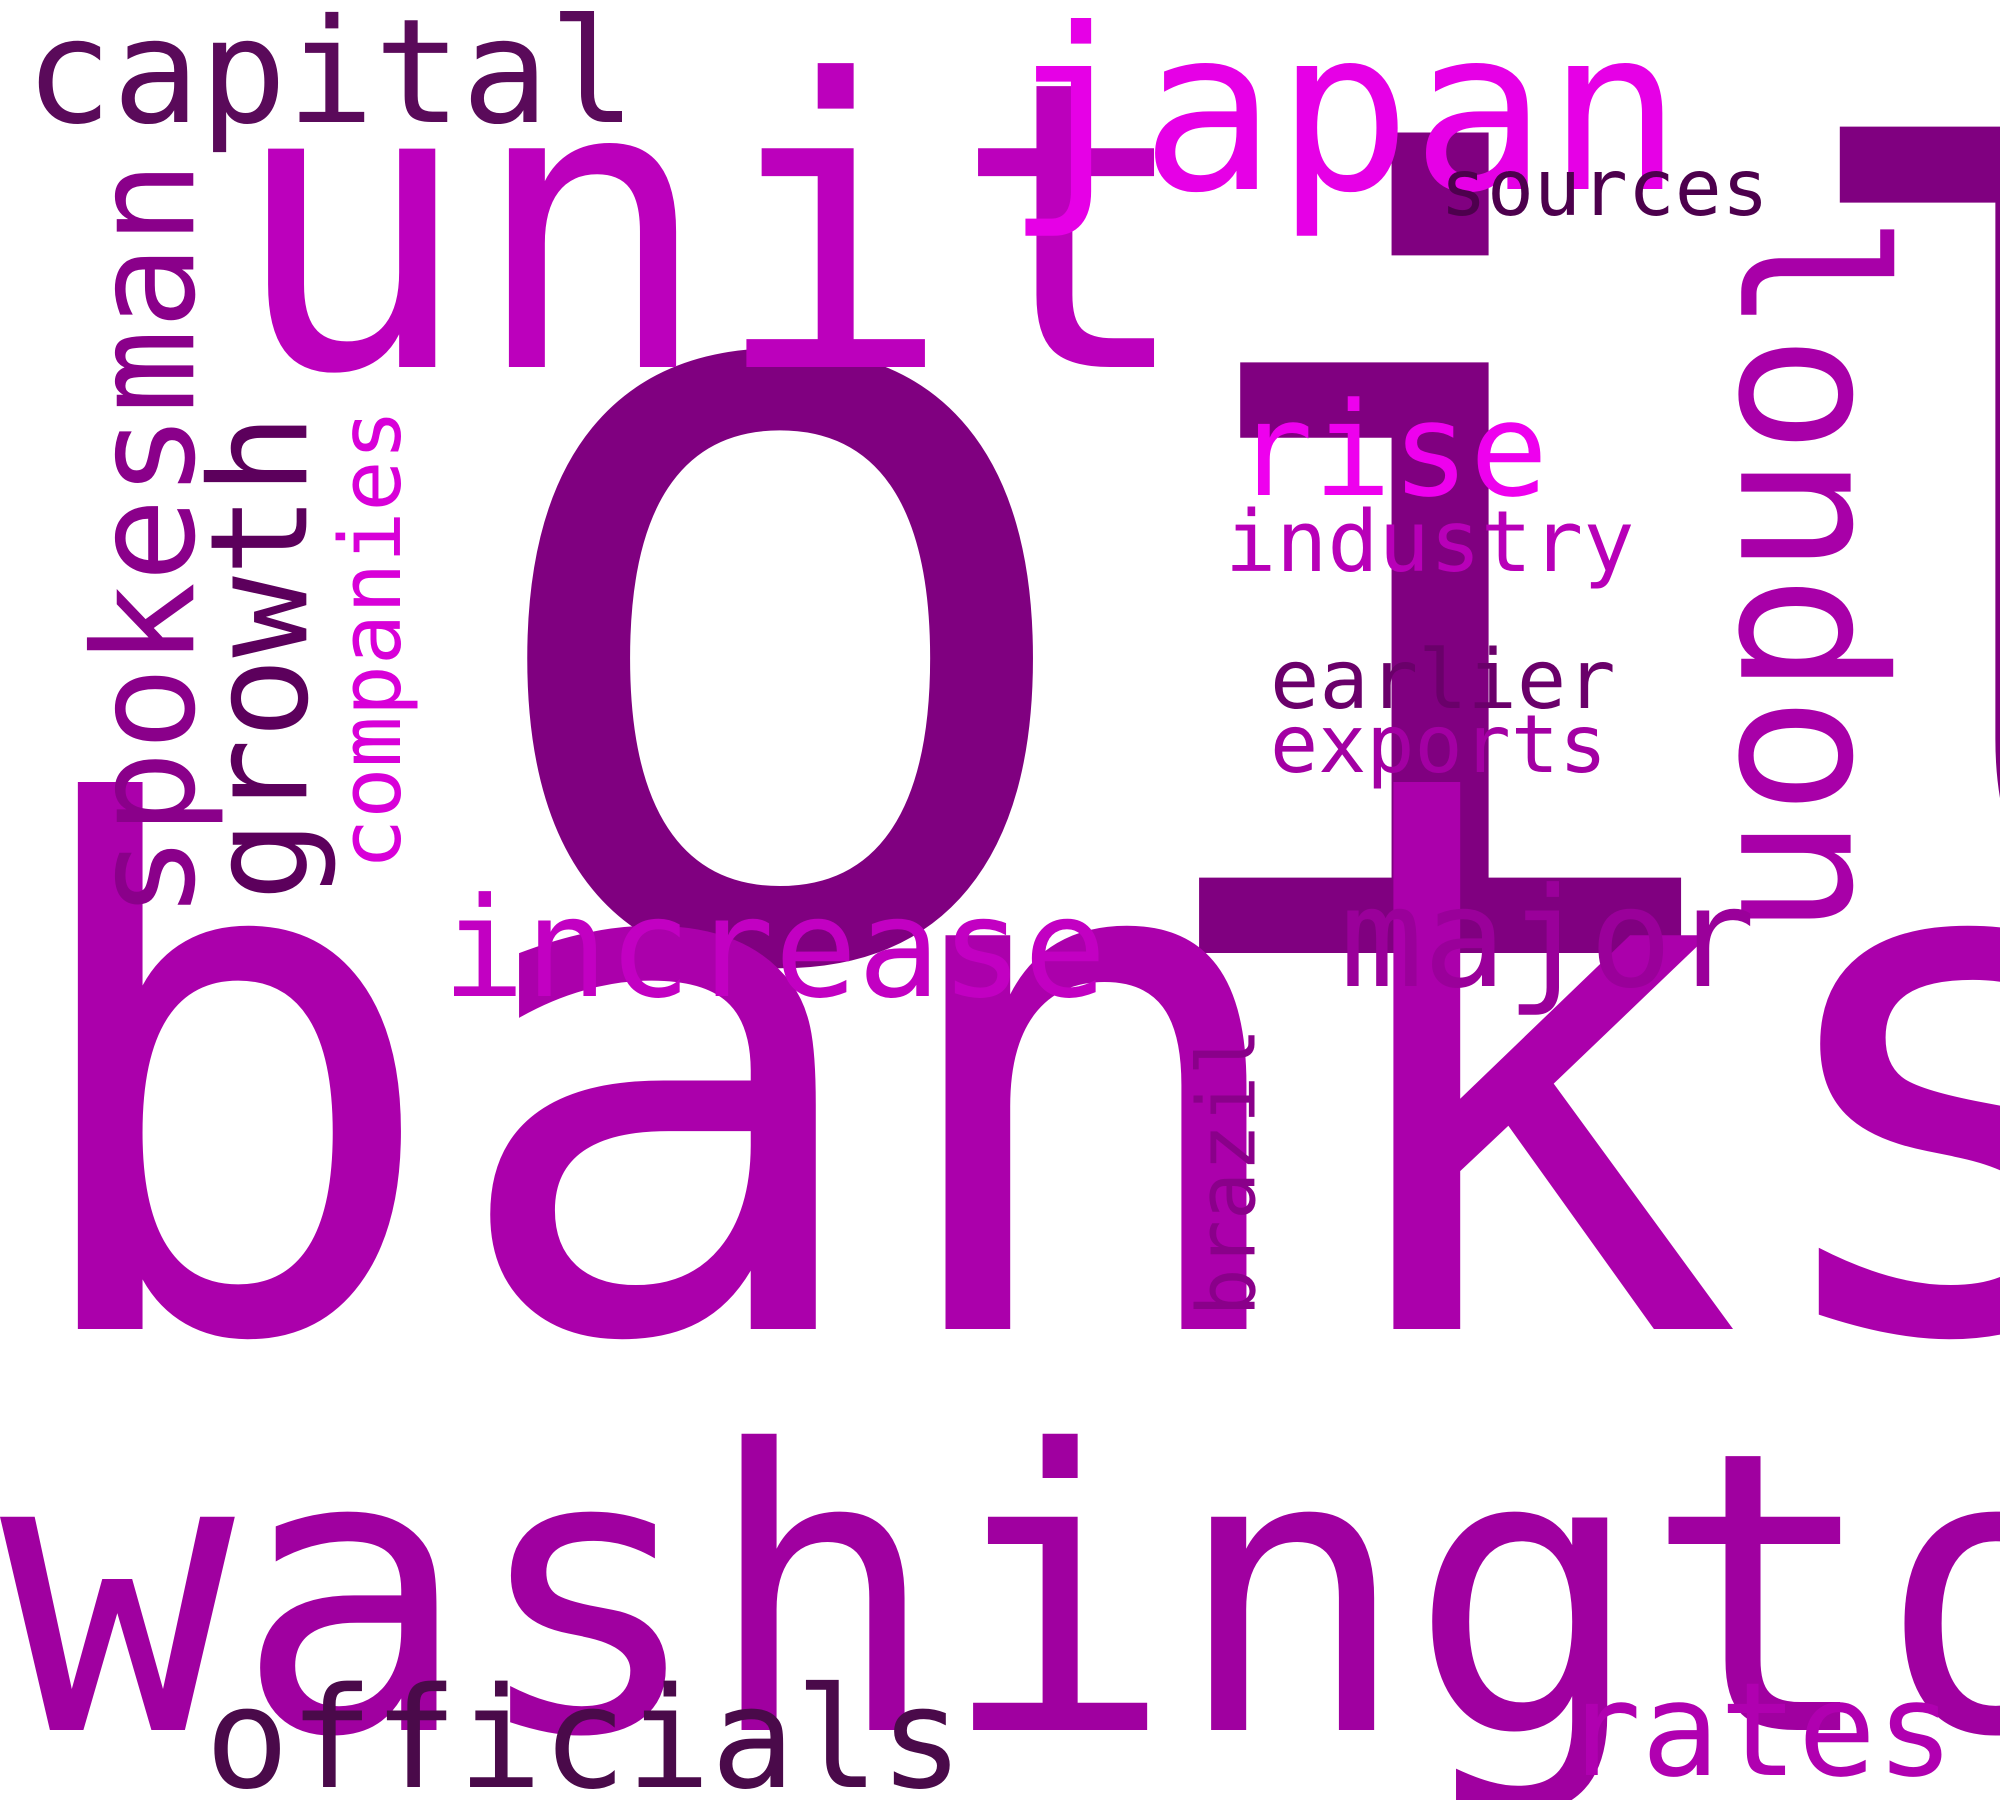 The height and width of the screenshot is (1800, 2000). Describe the element at coordinates (1430, 542) in the screenshot. I see `word-industry: industry` at that location.